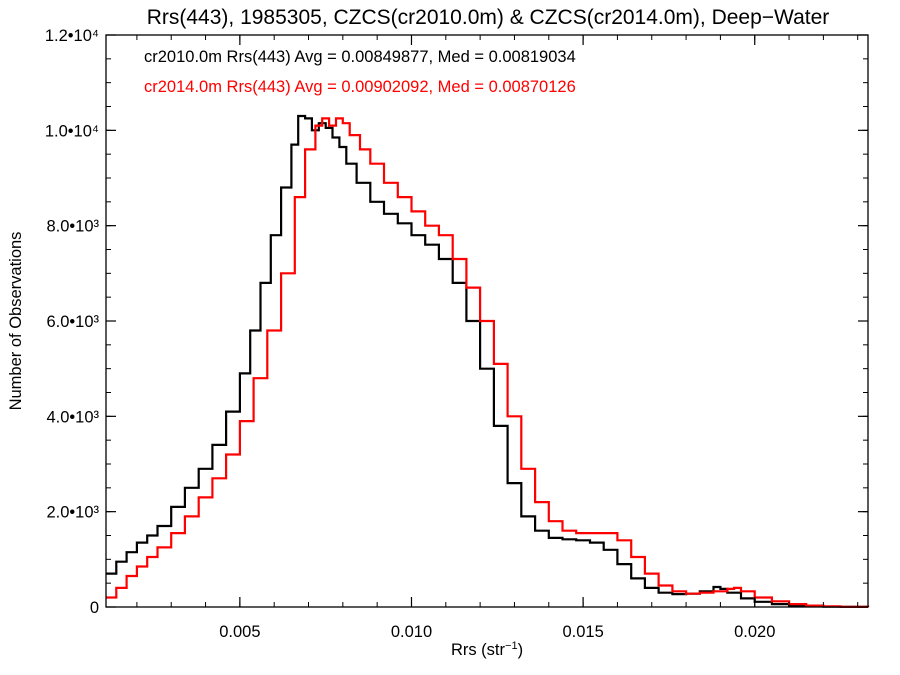 Image resolution: width=900 pixels, height=675 pixels. I want to click on y-tick-label: 4.0•10³, so click(72, 417).